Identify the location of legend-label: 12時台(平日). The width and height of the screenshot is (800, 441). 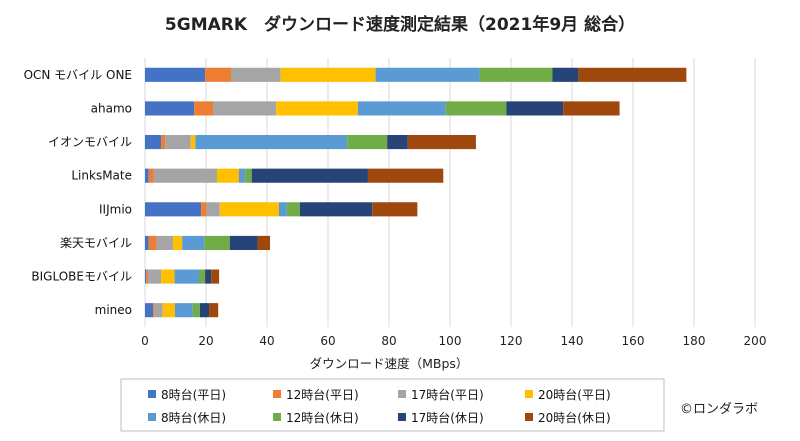
(322, 394).